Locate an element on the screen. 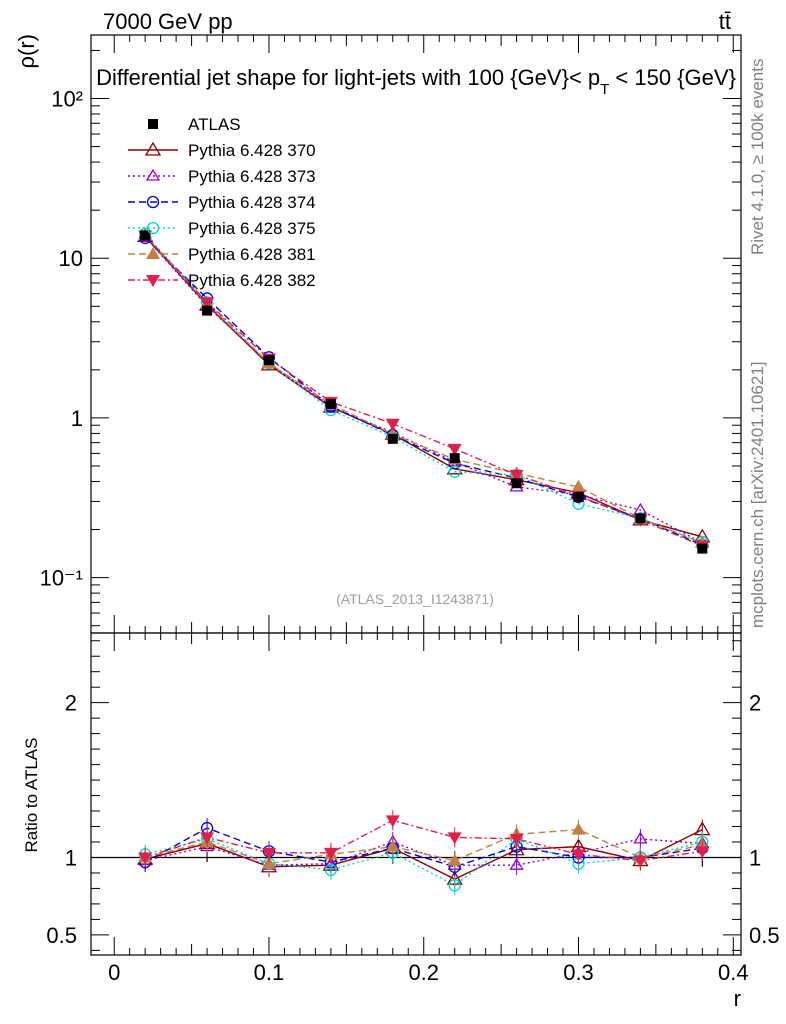  ratio-y-tick-label-right: 1 is located at coordinates (755, 857).